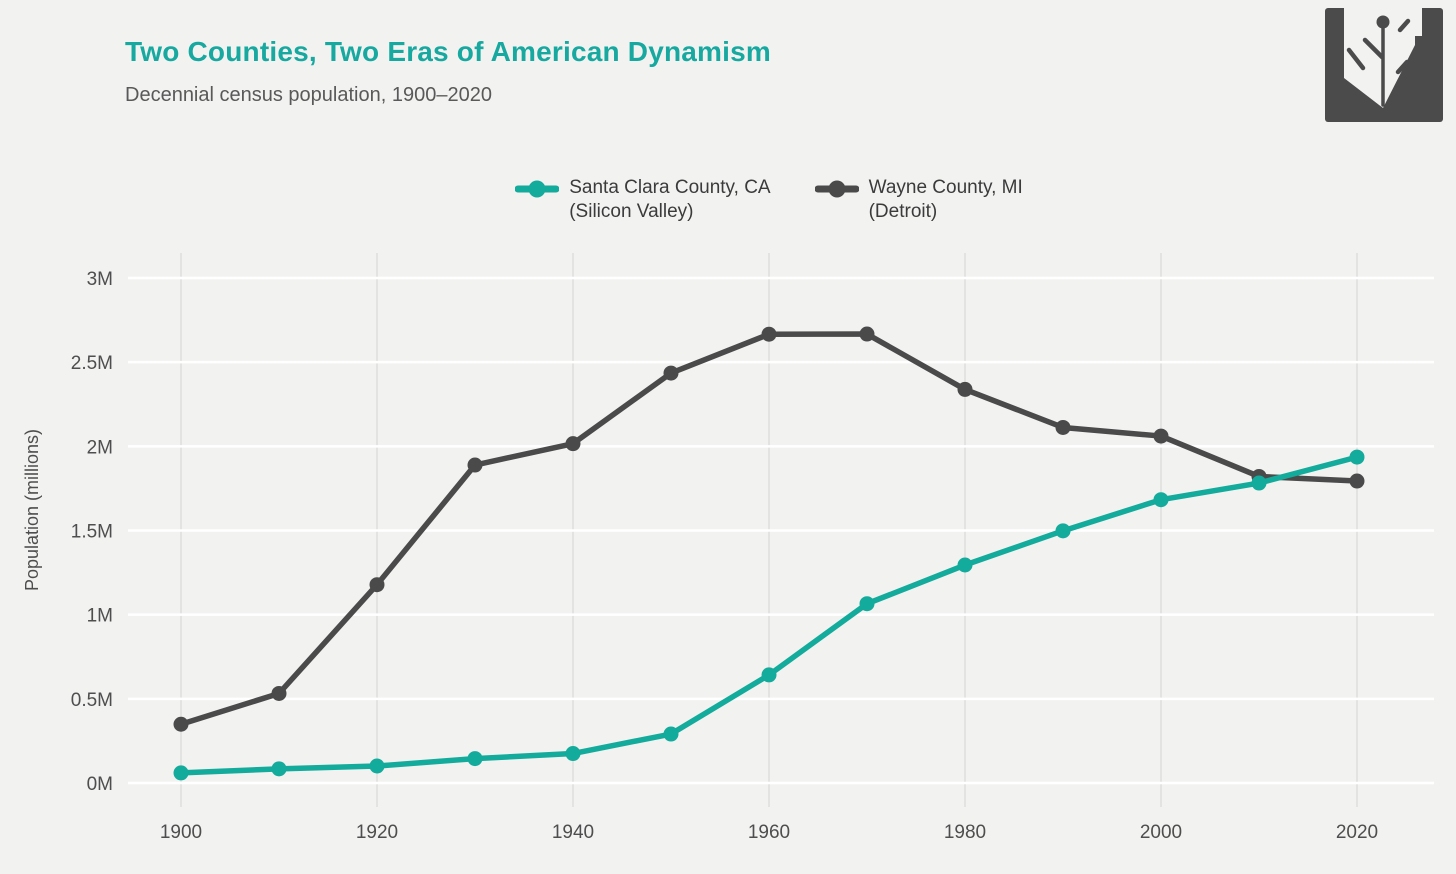  What do you see at coordinates (92, 700) in the screenshot?
I see `svg-text: 0.5M` at bounding box center [92, 700].